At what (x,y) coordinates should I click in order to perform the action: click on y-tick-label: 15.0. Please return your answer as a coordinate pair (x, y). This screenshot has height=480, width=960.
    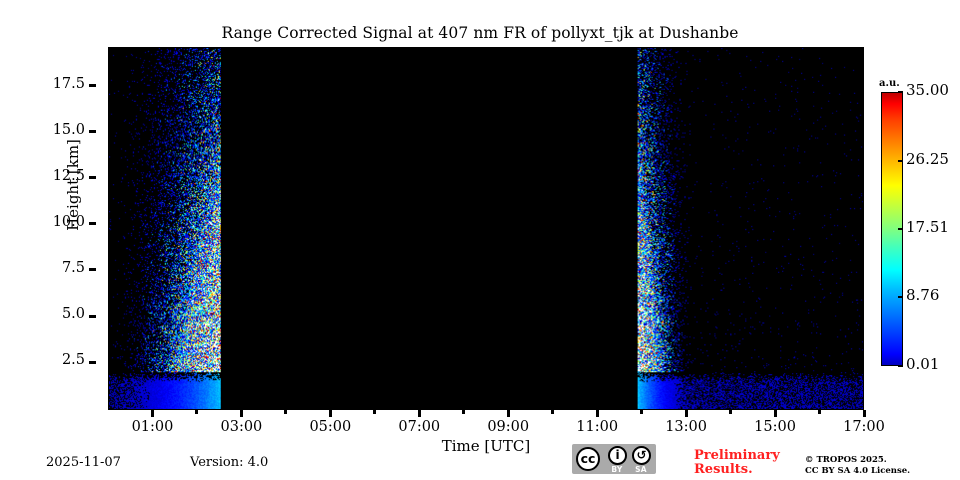
    Looking at the image, I should click on (68, 129).